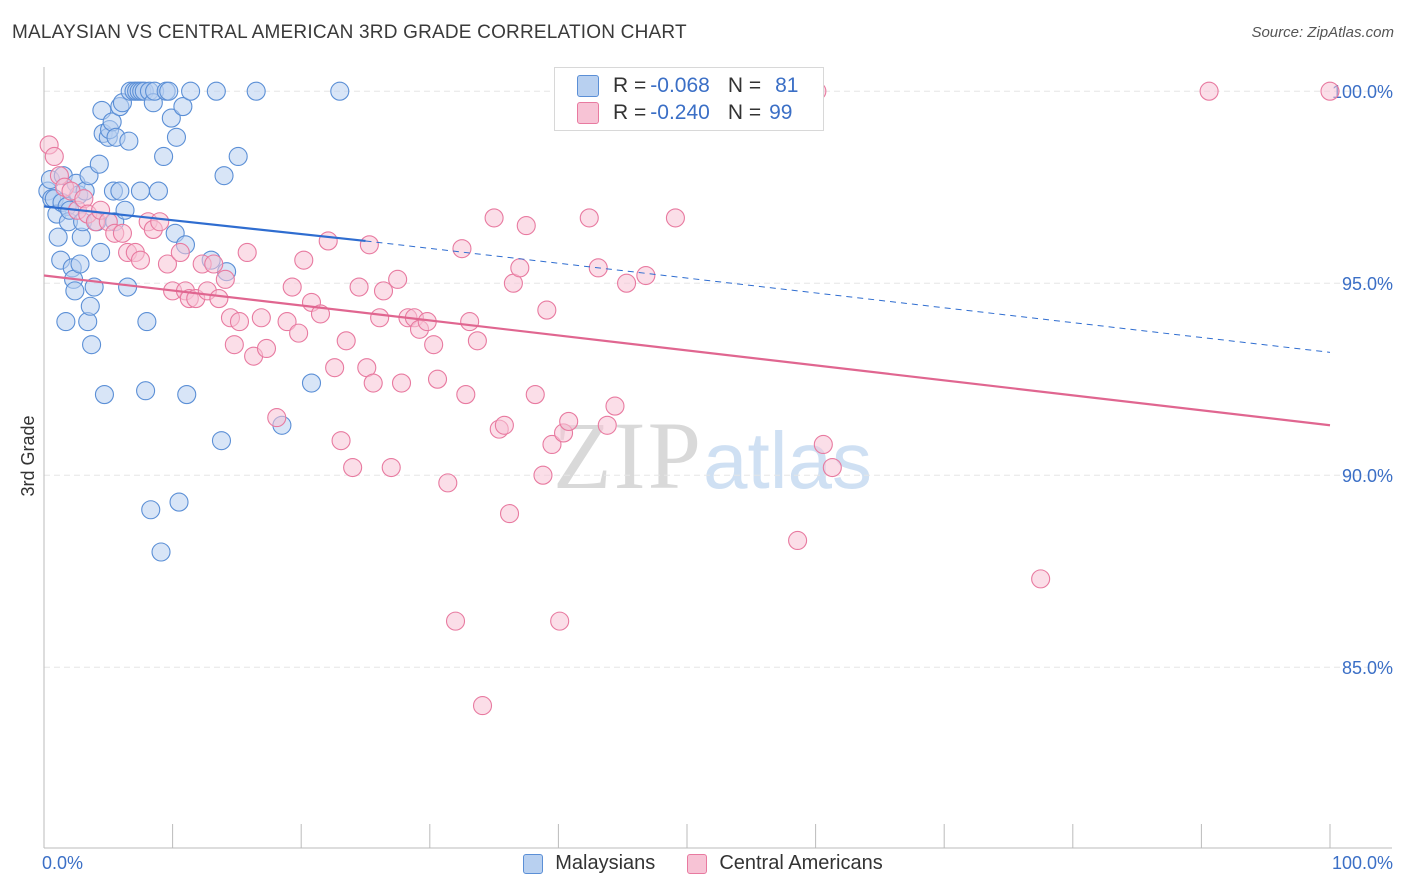 This screenshot has width=1406, height=892. Describe the element at coordinates (588, 86) in the screenshot. I see `legend-swatch-blue` at that location.